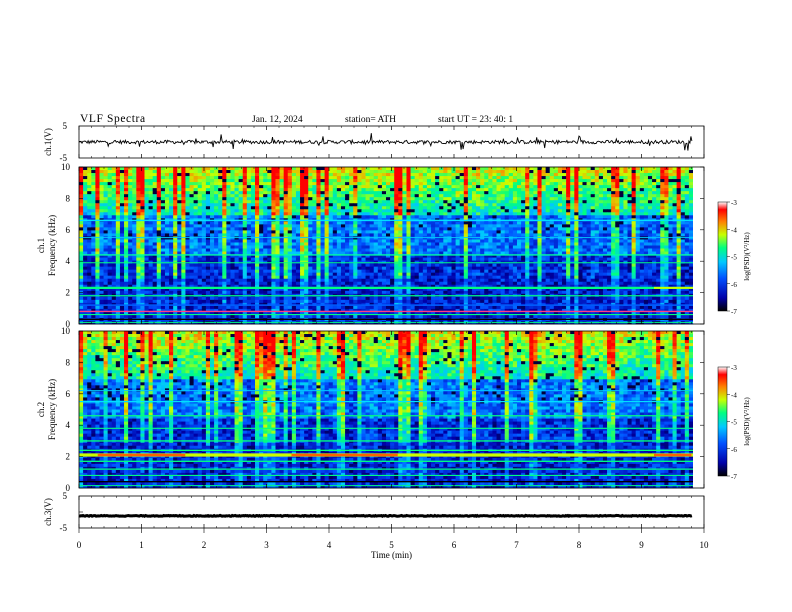  Describe the element at coordinates (385, 515) in the screenshot. I see `ch3-voltage-trace` at that location.